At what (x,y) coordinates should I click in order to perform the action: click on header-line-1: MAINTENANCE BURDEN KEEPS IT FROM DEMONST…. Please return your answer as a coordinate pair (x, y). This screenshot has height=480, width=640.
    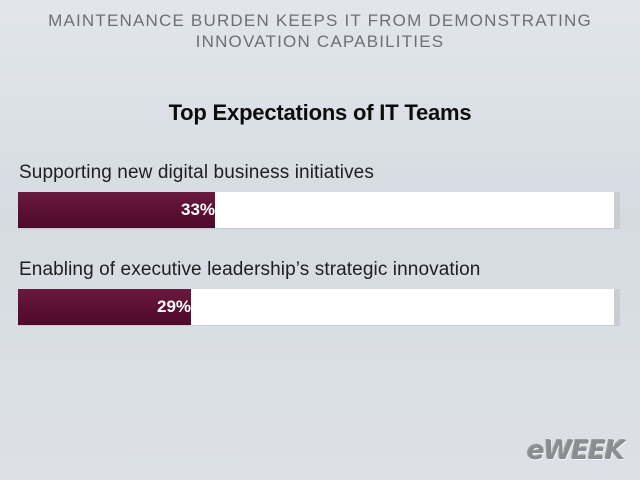
    Looking at the image, I should click on (320, 20).